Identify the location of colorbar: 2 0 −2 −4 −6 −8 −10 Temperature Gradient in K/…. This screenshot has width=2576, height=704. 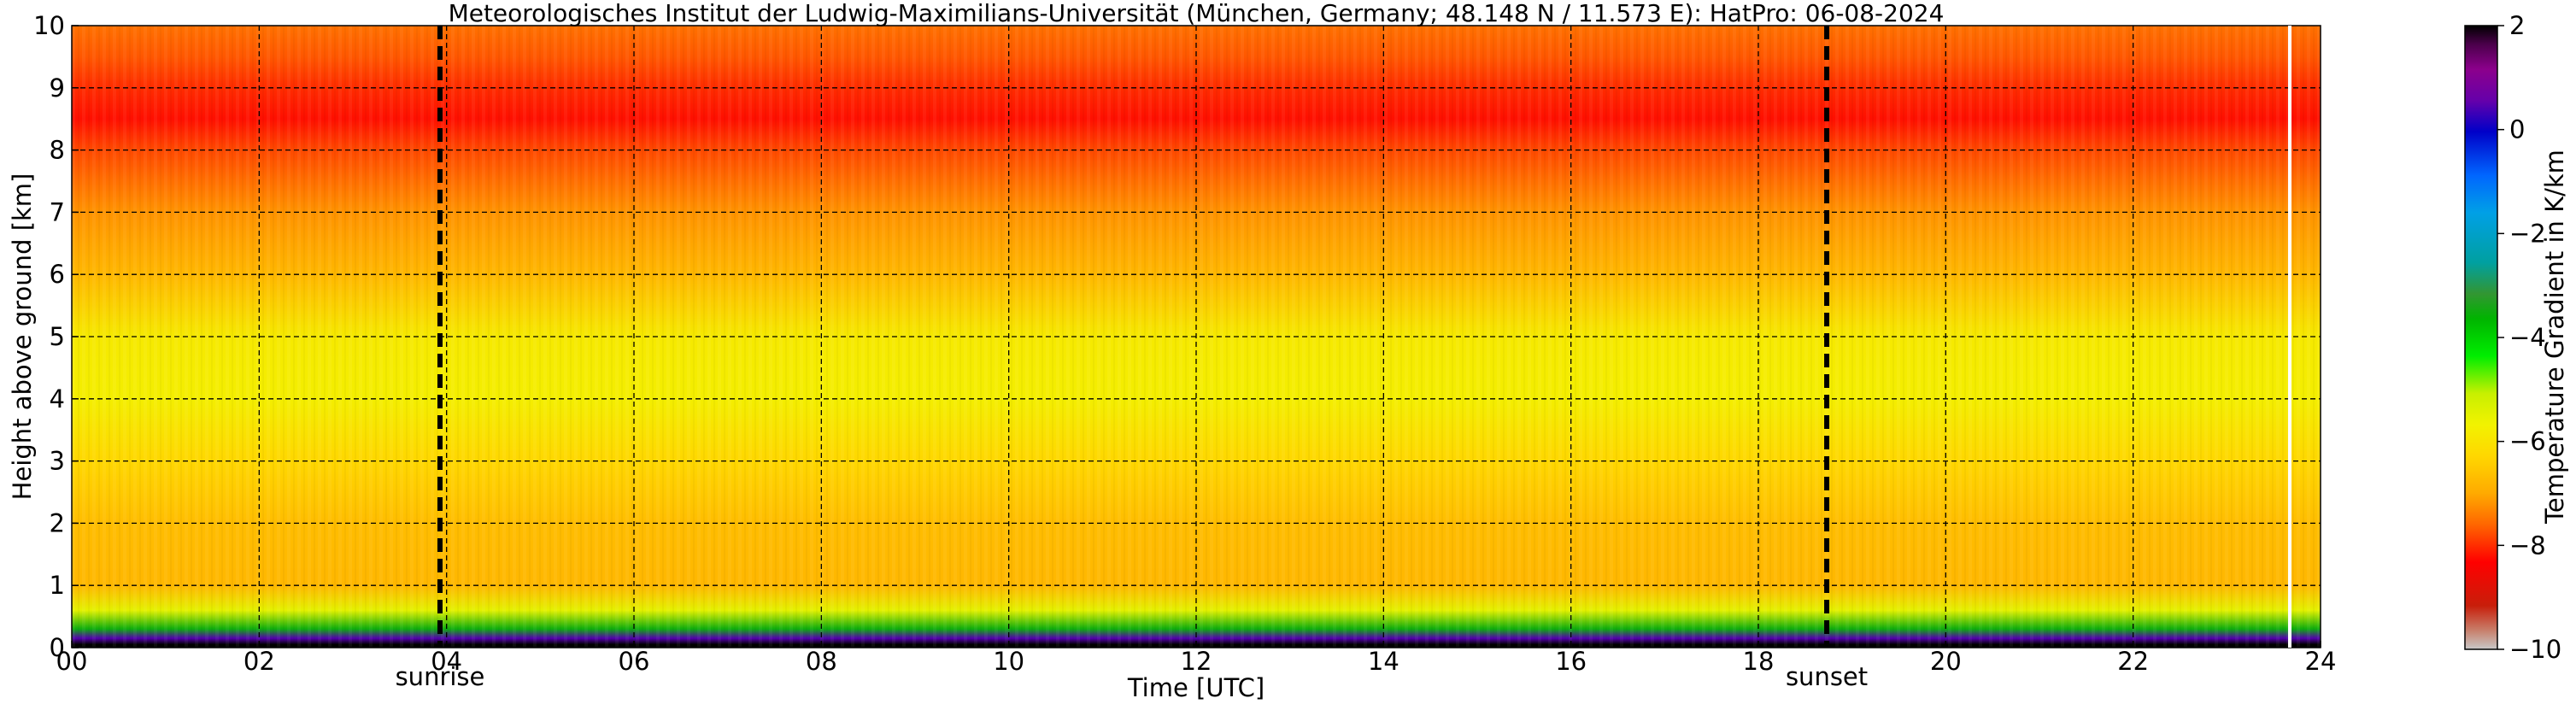
(2516, 337).